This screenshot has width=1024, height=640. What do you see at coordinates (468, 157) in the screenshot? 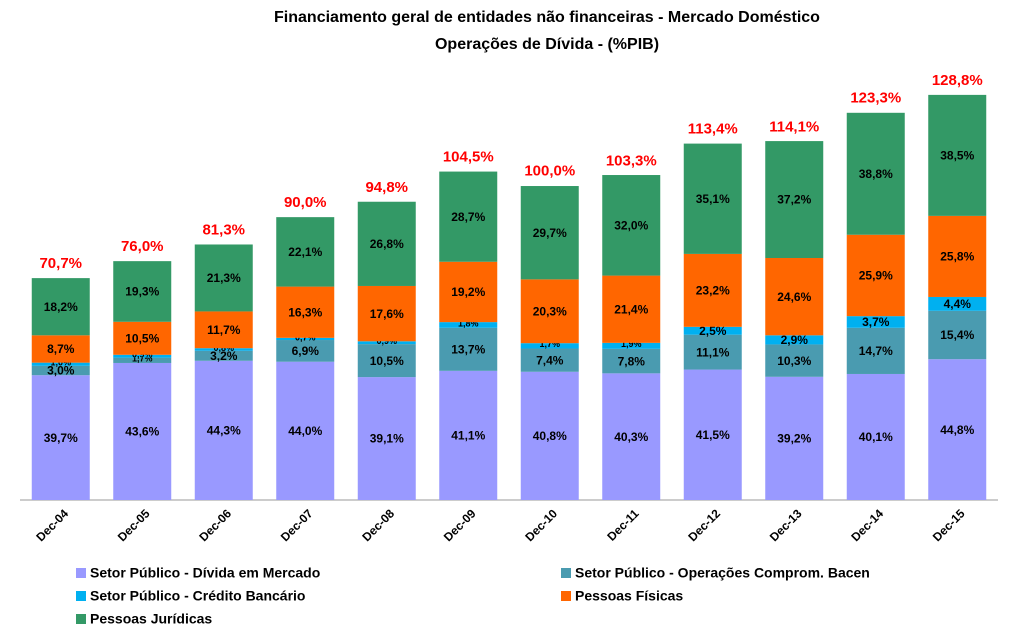
I see `total-label: 104,5%` at bounding box center [468, 157].